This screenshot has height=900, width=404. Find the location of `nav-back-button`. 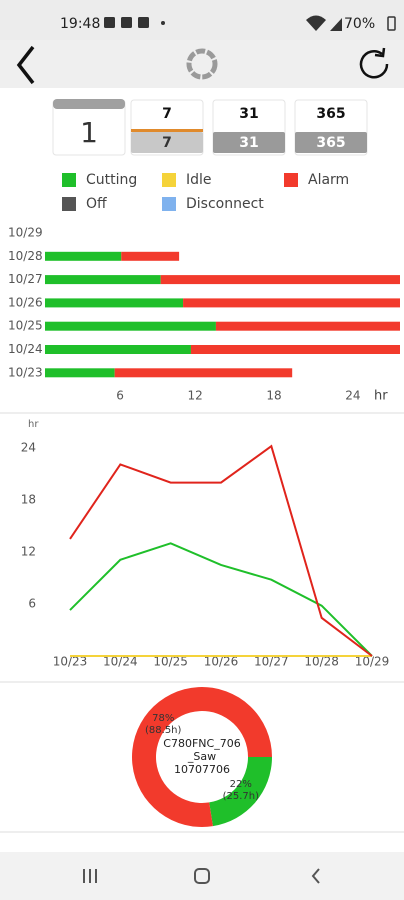

nav-back-button is located at coordinates (315, 876).